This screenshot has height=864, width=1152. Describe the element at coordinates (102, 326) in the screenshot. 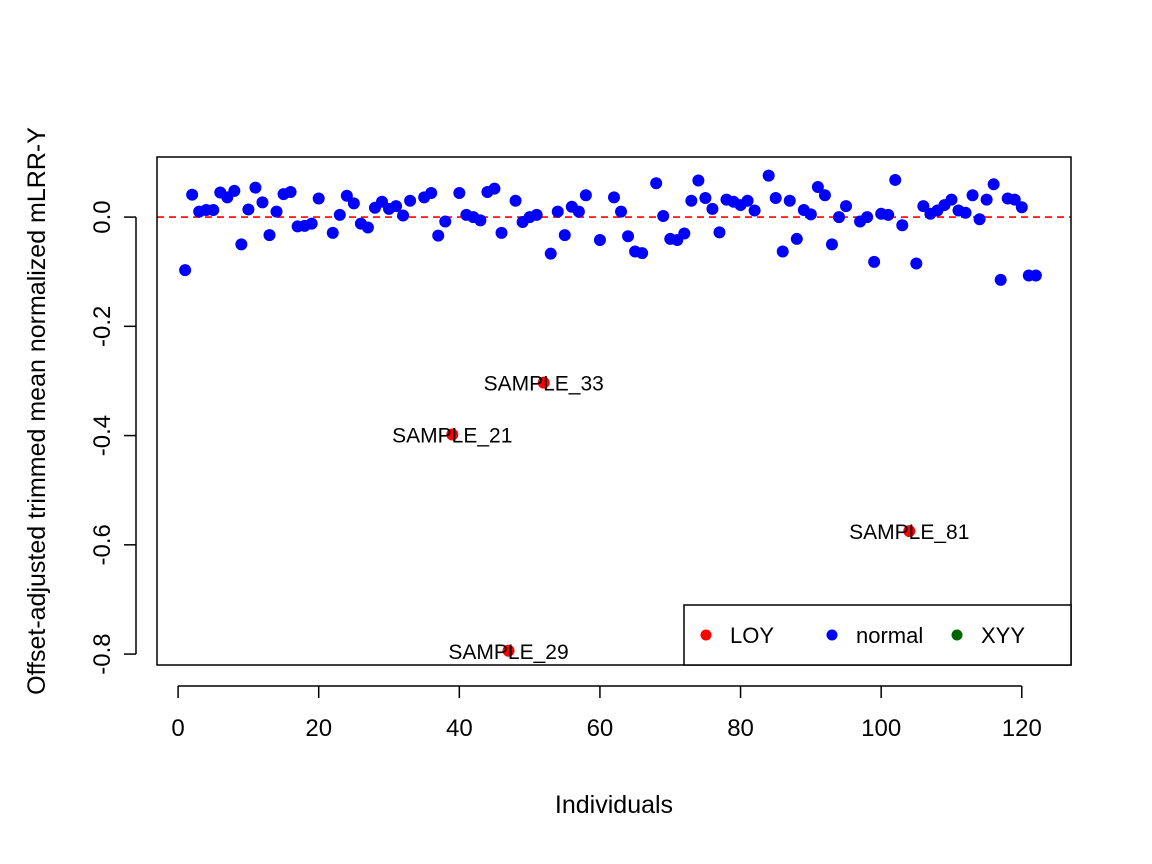

I see `y-tick-label: -0.2` at that location.